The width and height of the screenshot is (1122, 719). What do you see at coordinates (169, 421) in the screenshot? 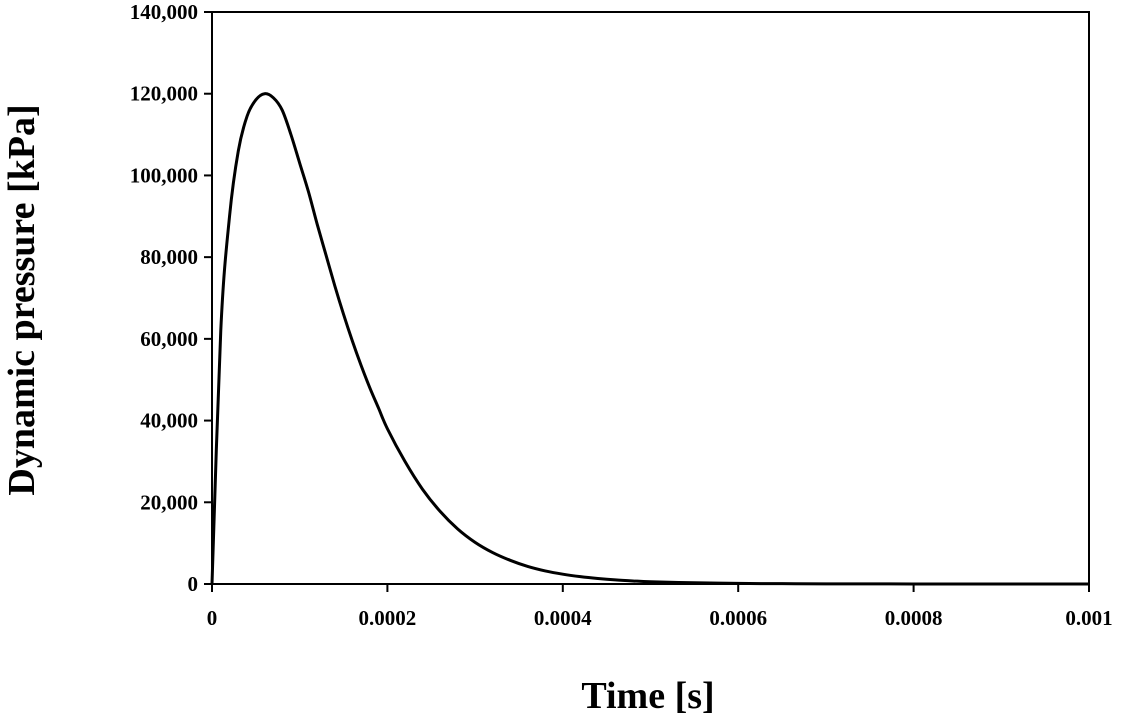
I see `y-tick-label: 40,000` at bounding box center [169, 421].